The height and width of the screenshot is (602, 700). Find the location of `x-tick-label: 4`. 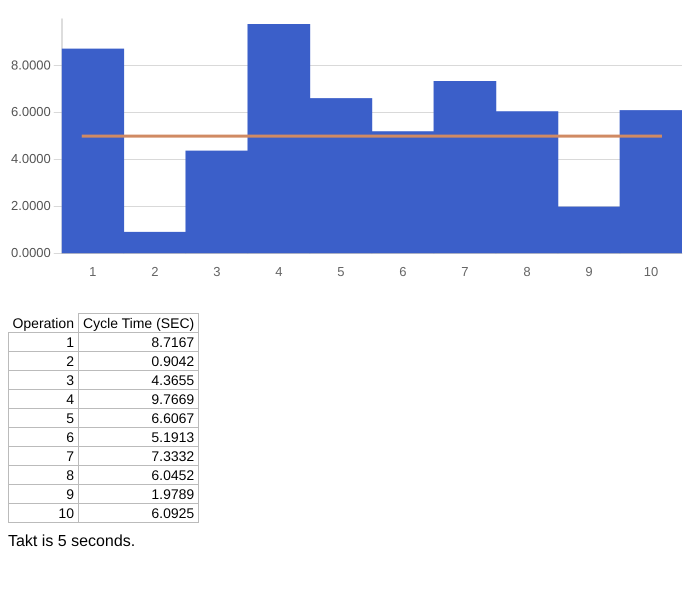

x-tick-label: 4 is located at coordinates (278, 271).